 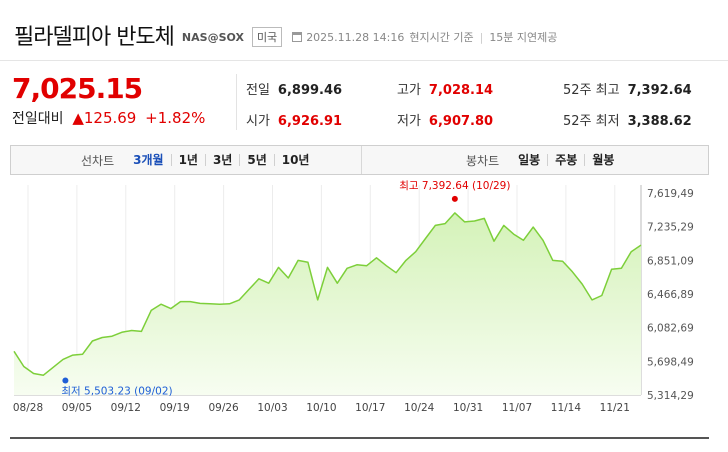 I want to click on range-3y-button: 3년, so click(x=221, y=160).